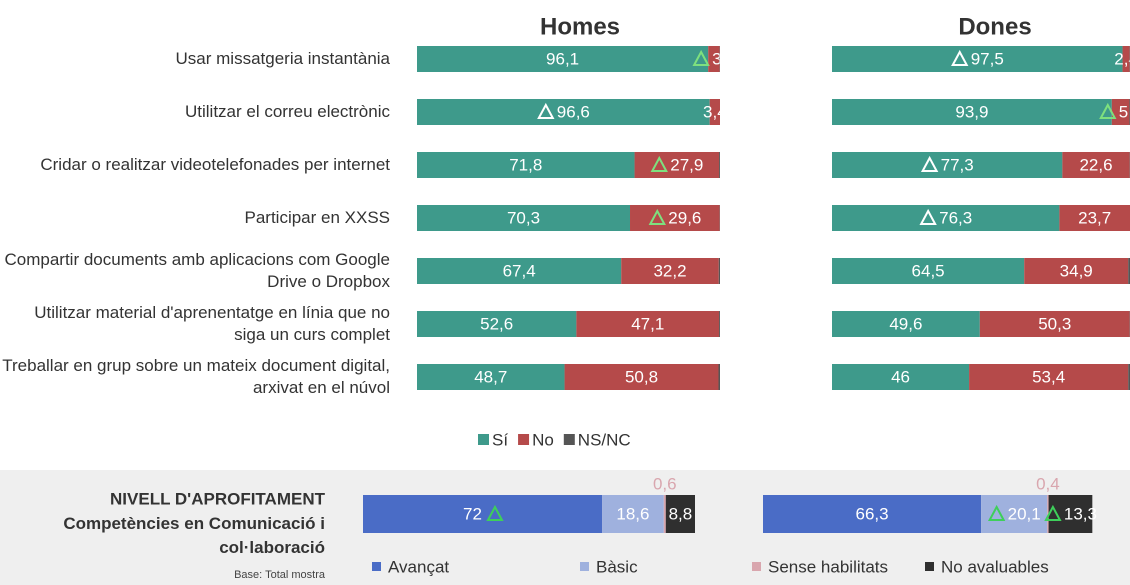 Image resolution: width=1130 pixels, height=585 pixels. I want to click on value-label: 67,4, so click(519, 270).